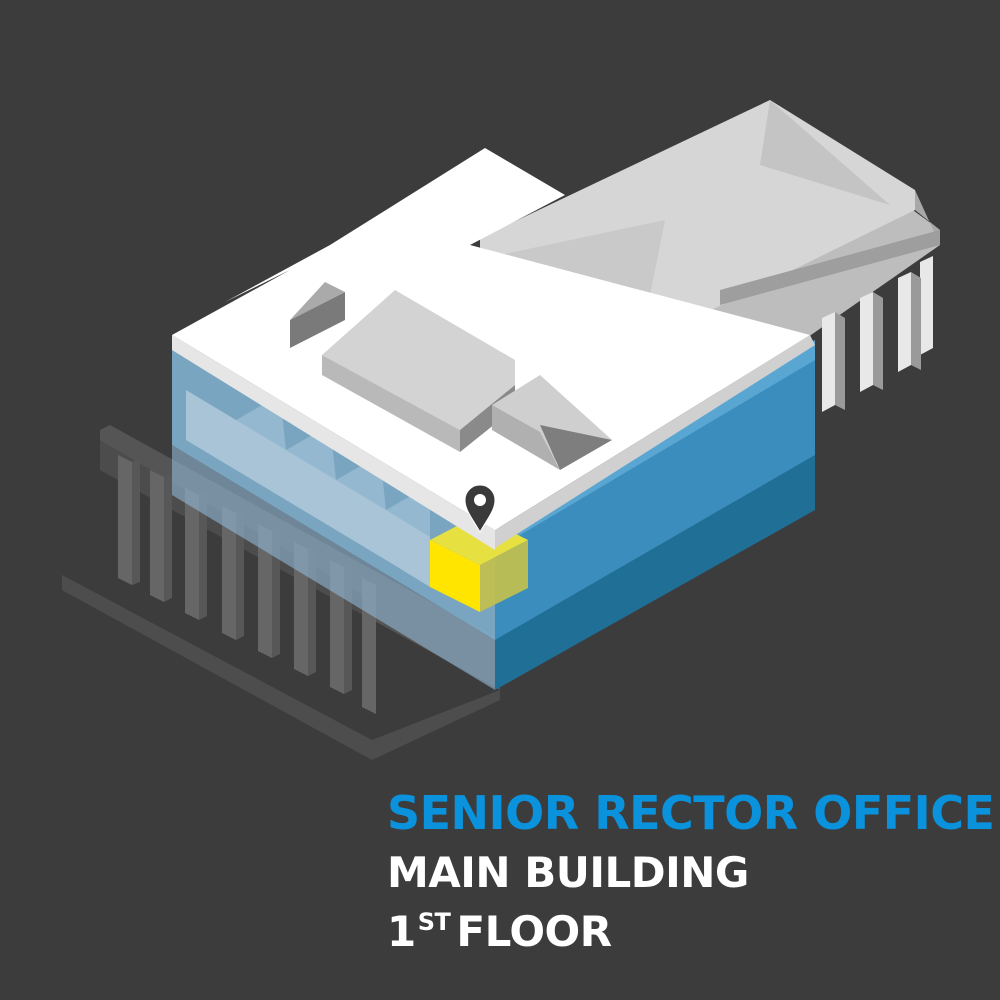 The height and width of the screenshot is (1000, 1000). What do you see at coordinates (568, 872) in the screenshot?
I see `building-name: MAIN BUILDING` at bounding box center [568, 872].